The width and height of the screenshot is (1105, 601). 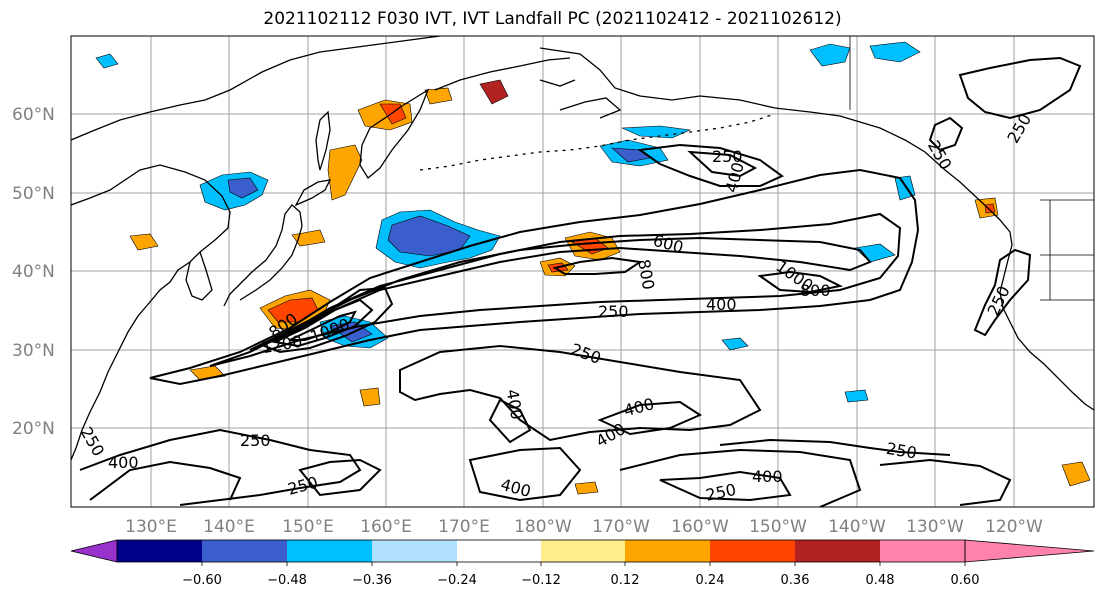 I want to click on lon-label: 140°W, so click(x=857, y=527).